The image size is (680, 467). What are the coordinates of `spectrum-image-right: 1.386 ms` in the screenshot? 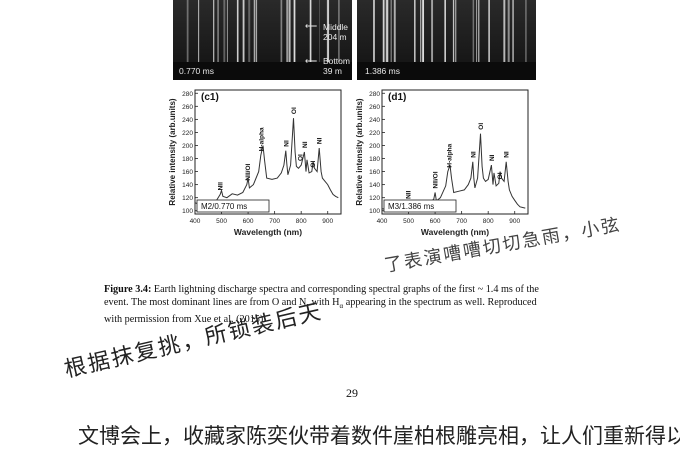 It's located at (446, 40).